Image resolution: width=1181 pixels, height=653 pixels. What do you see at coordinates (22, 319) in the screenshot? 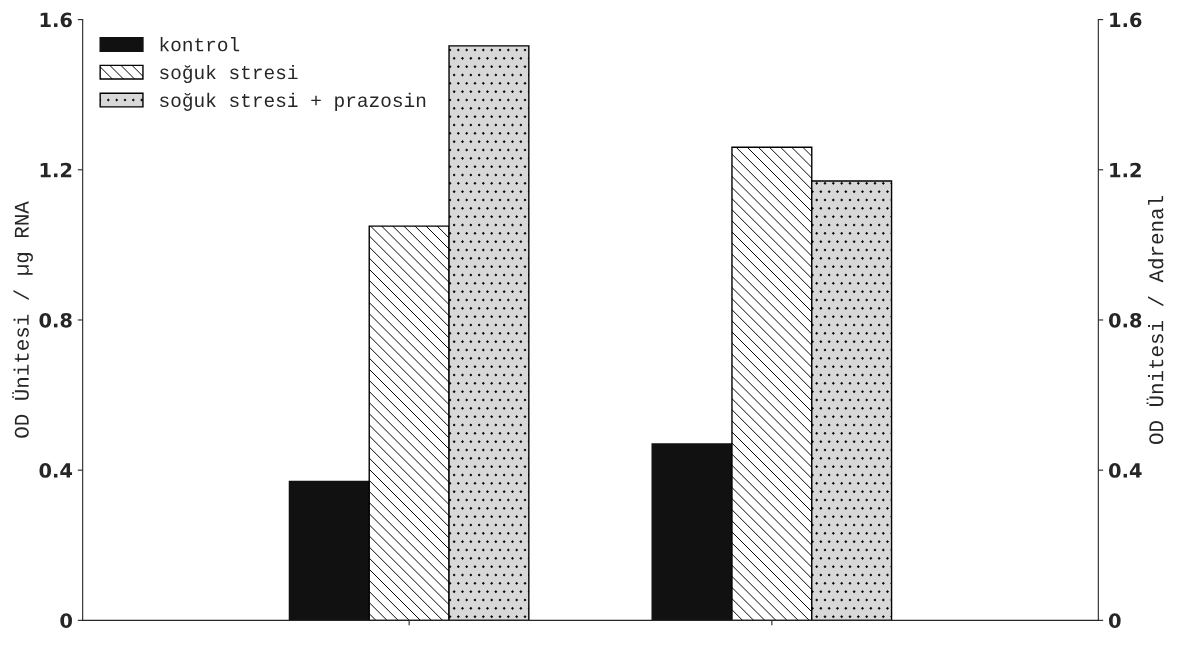
I see `y-axis-title: OD Ünitesi / µg RNA` at bounding box center [22, 319].